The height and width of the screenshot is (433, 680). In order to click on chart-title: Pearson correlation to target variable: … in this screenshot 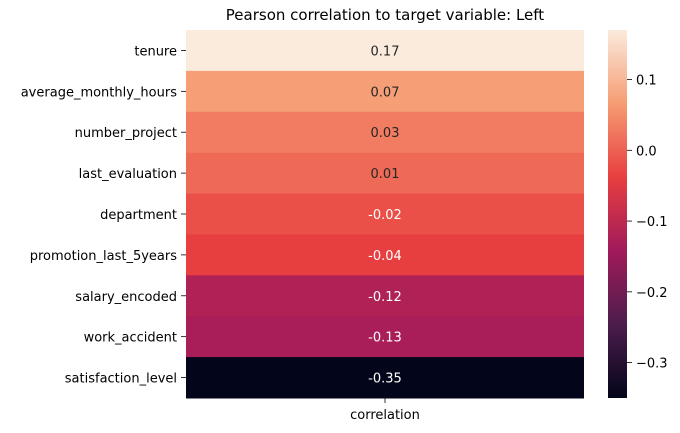, I will do `click(385, 15)`.